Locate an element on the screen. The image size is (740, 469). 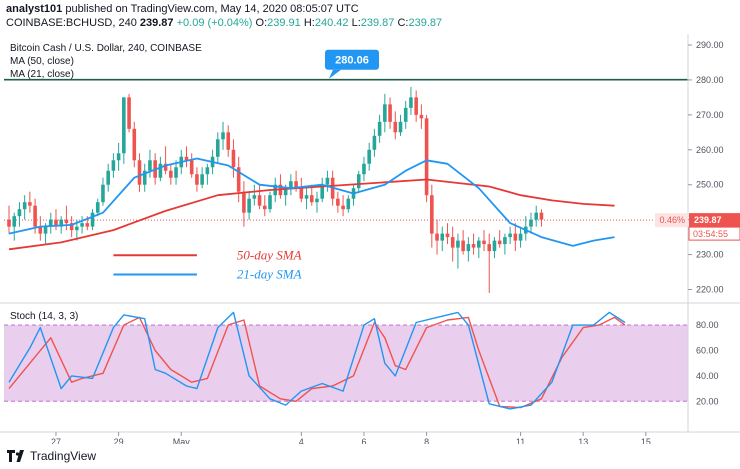
tradingview-brand: TradingView is located at coordinates (63, 456).